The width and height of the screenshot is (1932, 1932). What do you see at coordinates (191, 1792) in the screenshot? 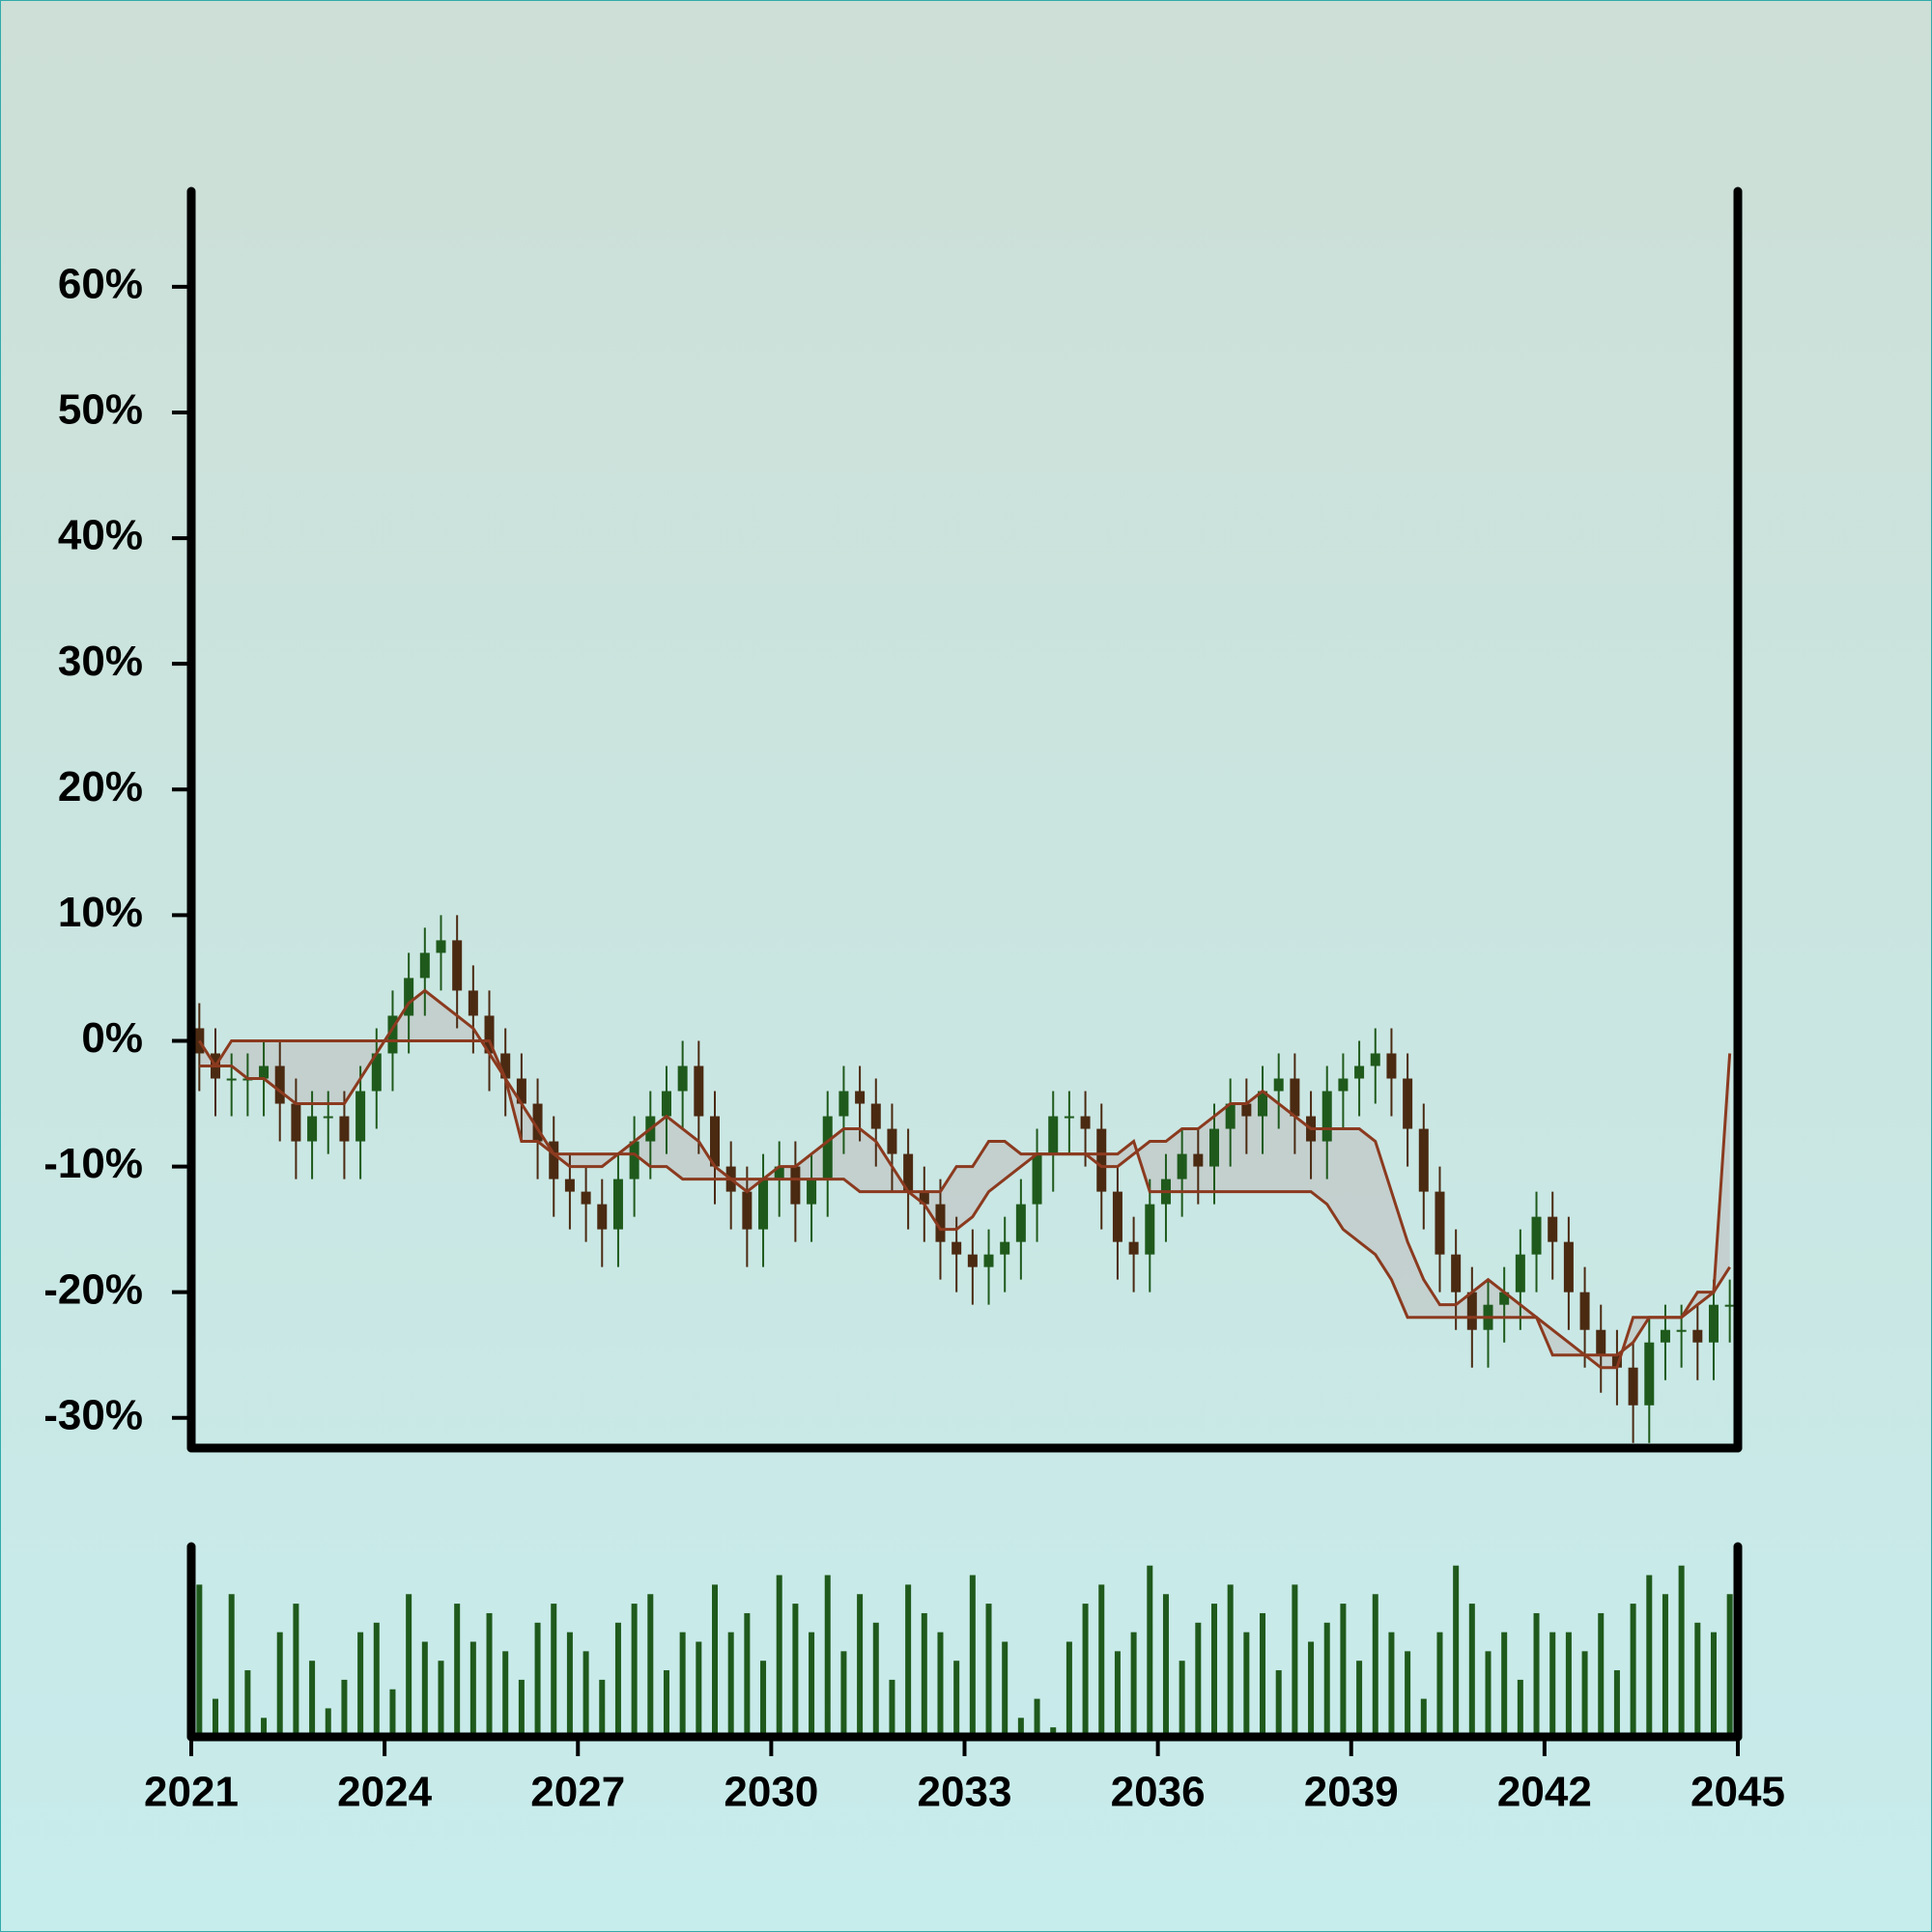
I see `x-tick-label: 2021` at bounding box center [191, 1792].